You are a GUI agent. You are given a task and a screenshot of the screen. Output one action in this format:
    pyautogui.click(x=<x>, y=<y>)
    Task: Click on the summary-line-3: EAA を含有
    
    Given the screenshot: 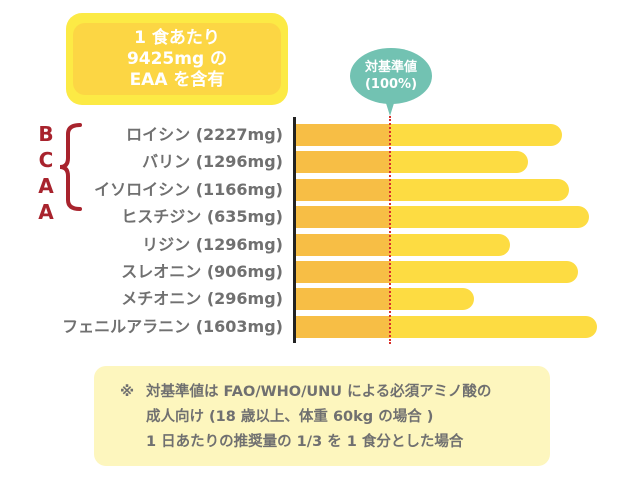 What is the action you would take?
    pyautogui.click(x=177, y=79)
    